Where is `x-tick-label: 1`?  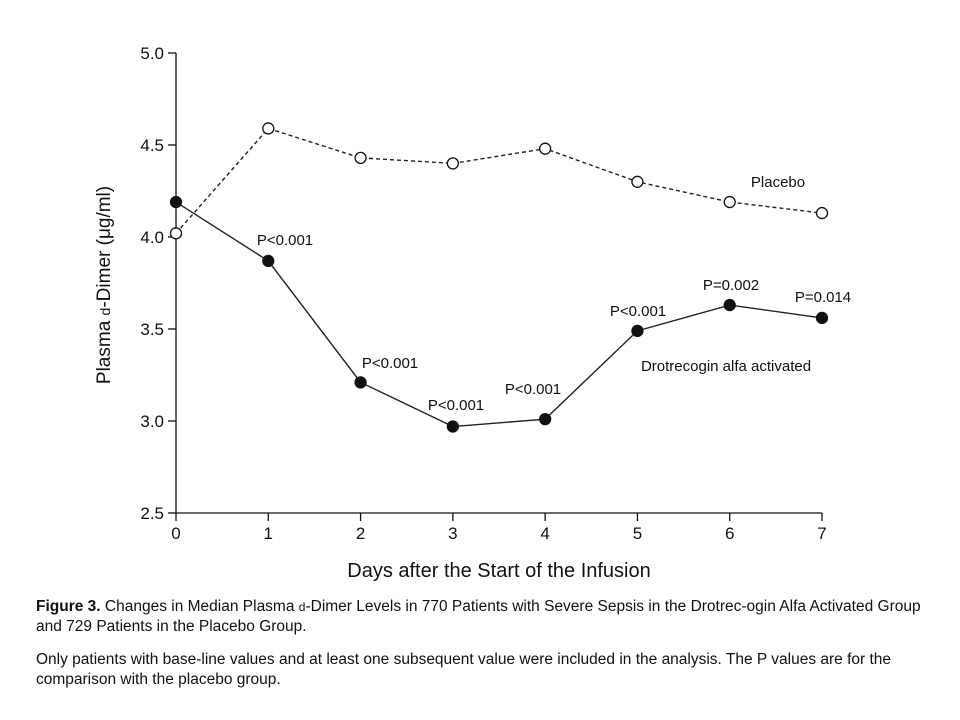
x-tick-label: 1 is located at coordinates (268, 533).